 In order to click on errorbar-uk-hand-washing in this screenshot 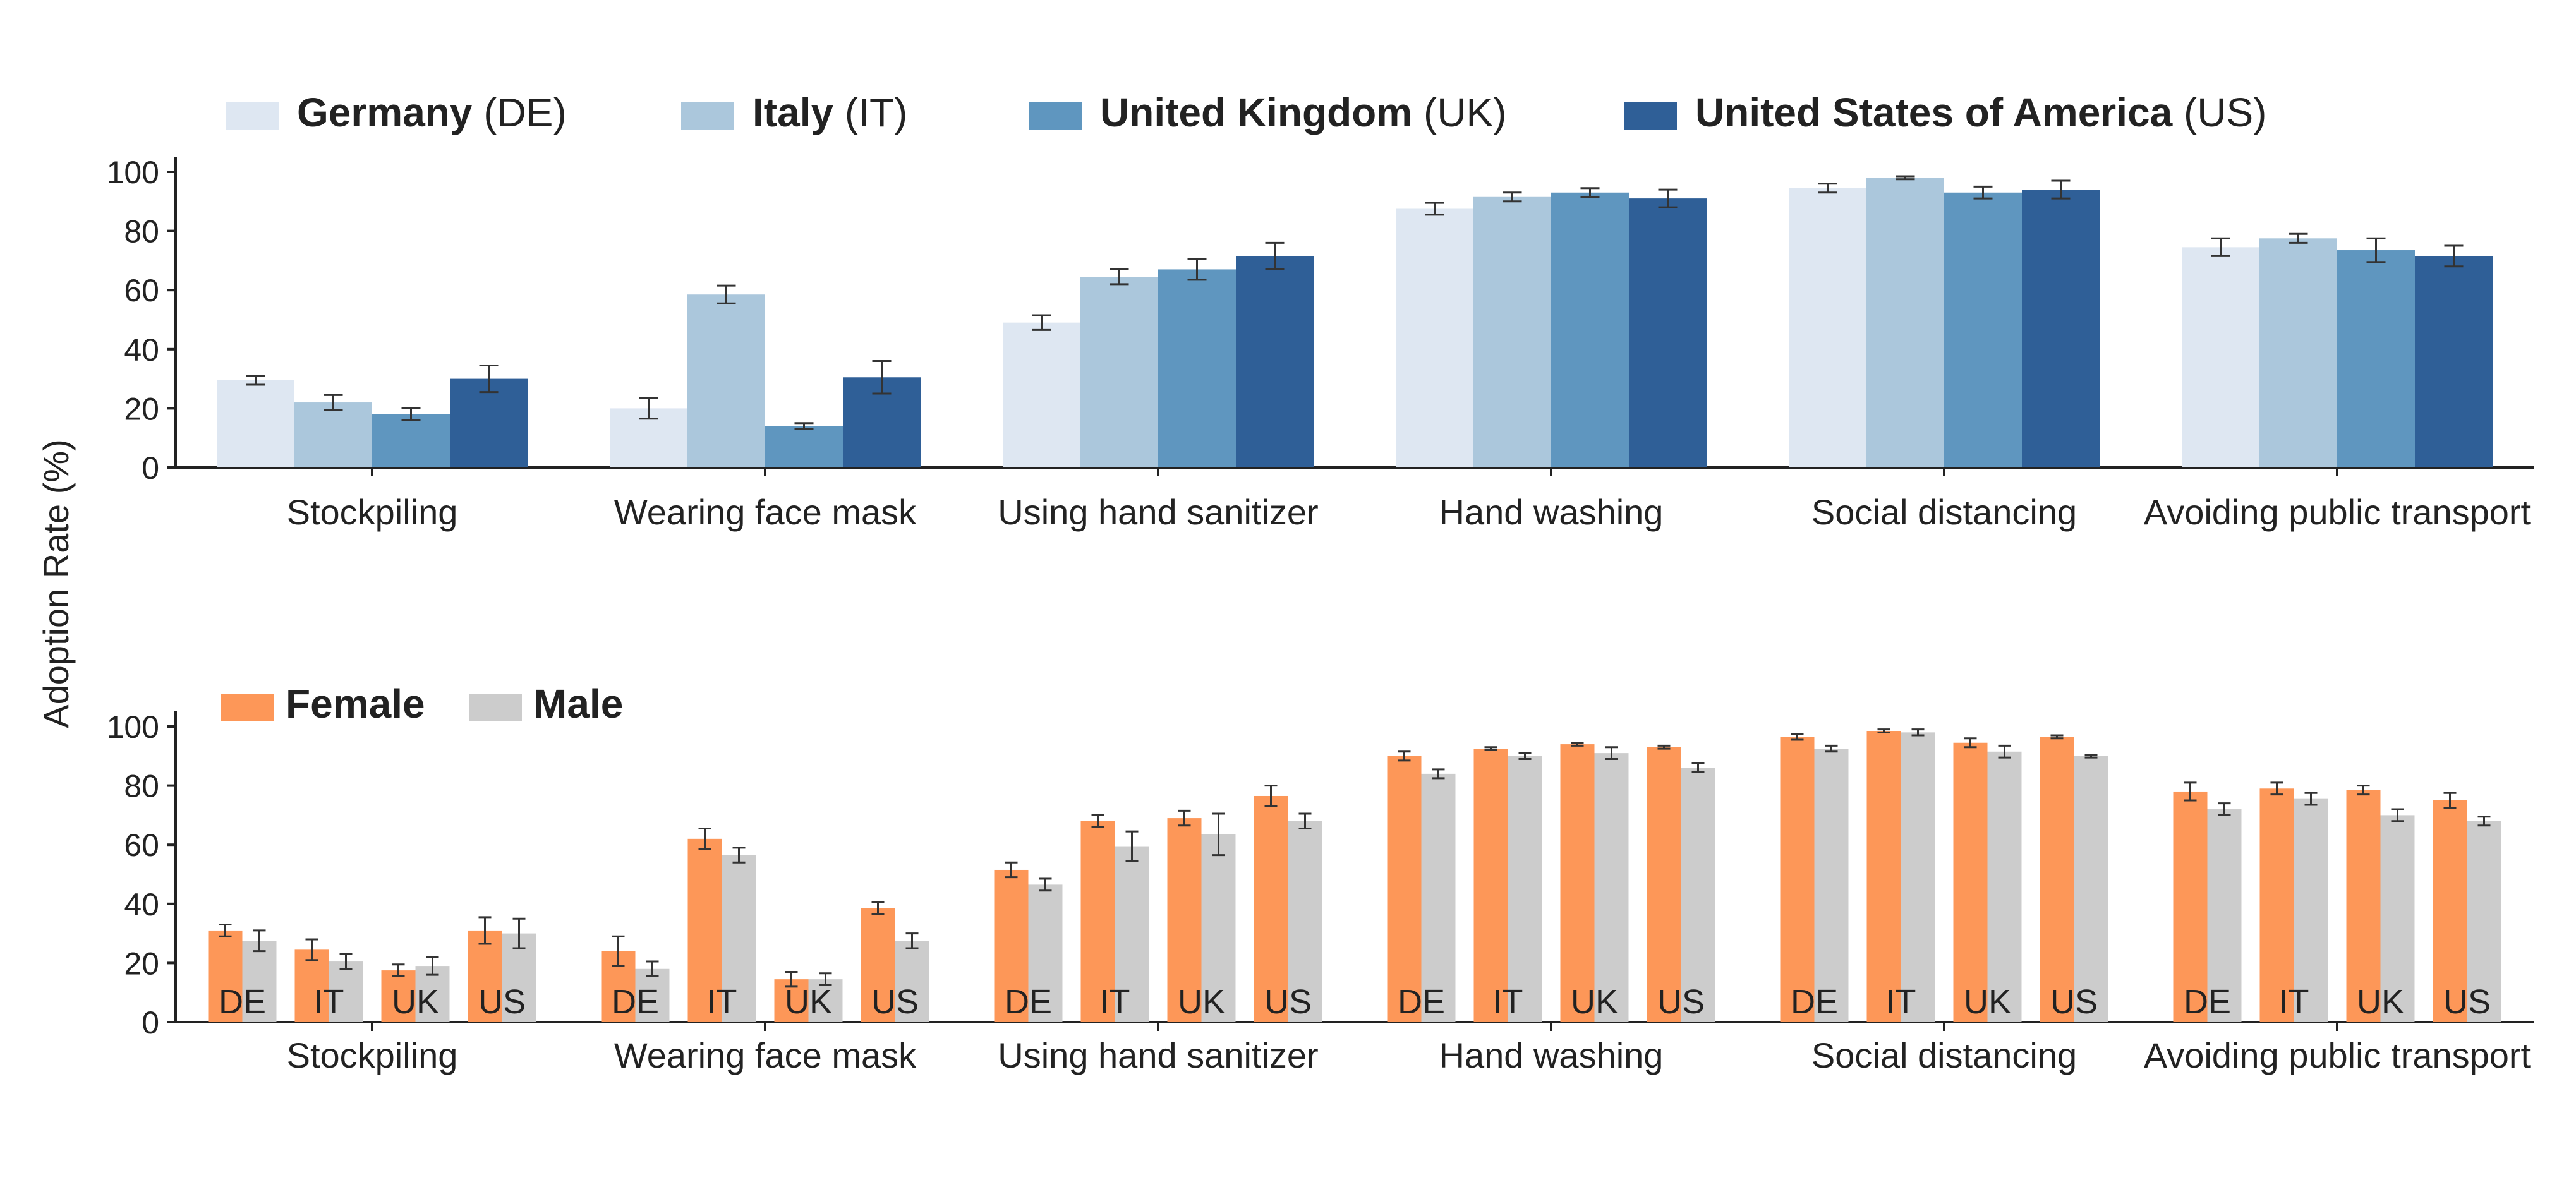, I will do `click(1590, 192)`.